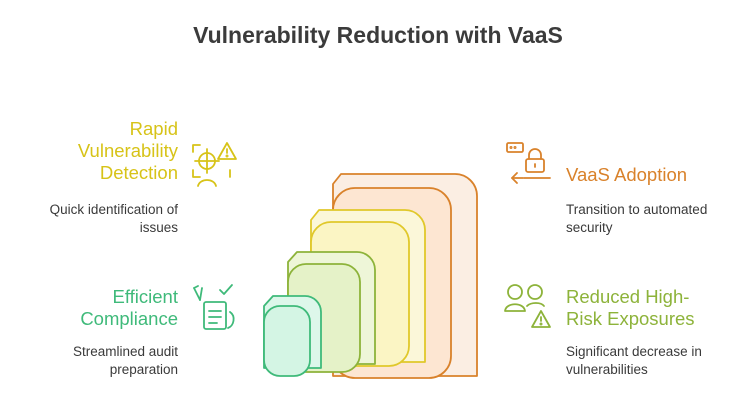 The image size is (756, 417). Describe the element at coordinates (292, 336) in the screenshot. I see `layer-green` at that location.